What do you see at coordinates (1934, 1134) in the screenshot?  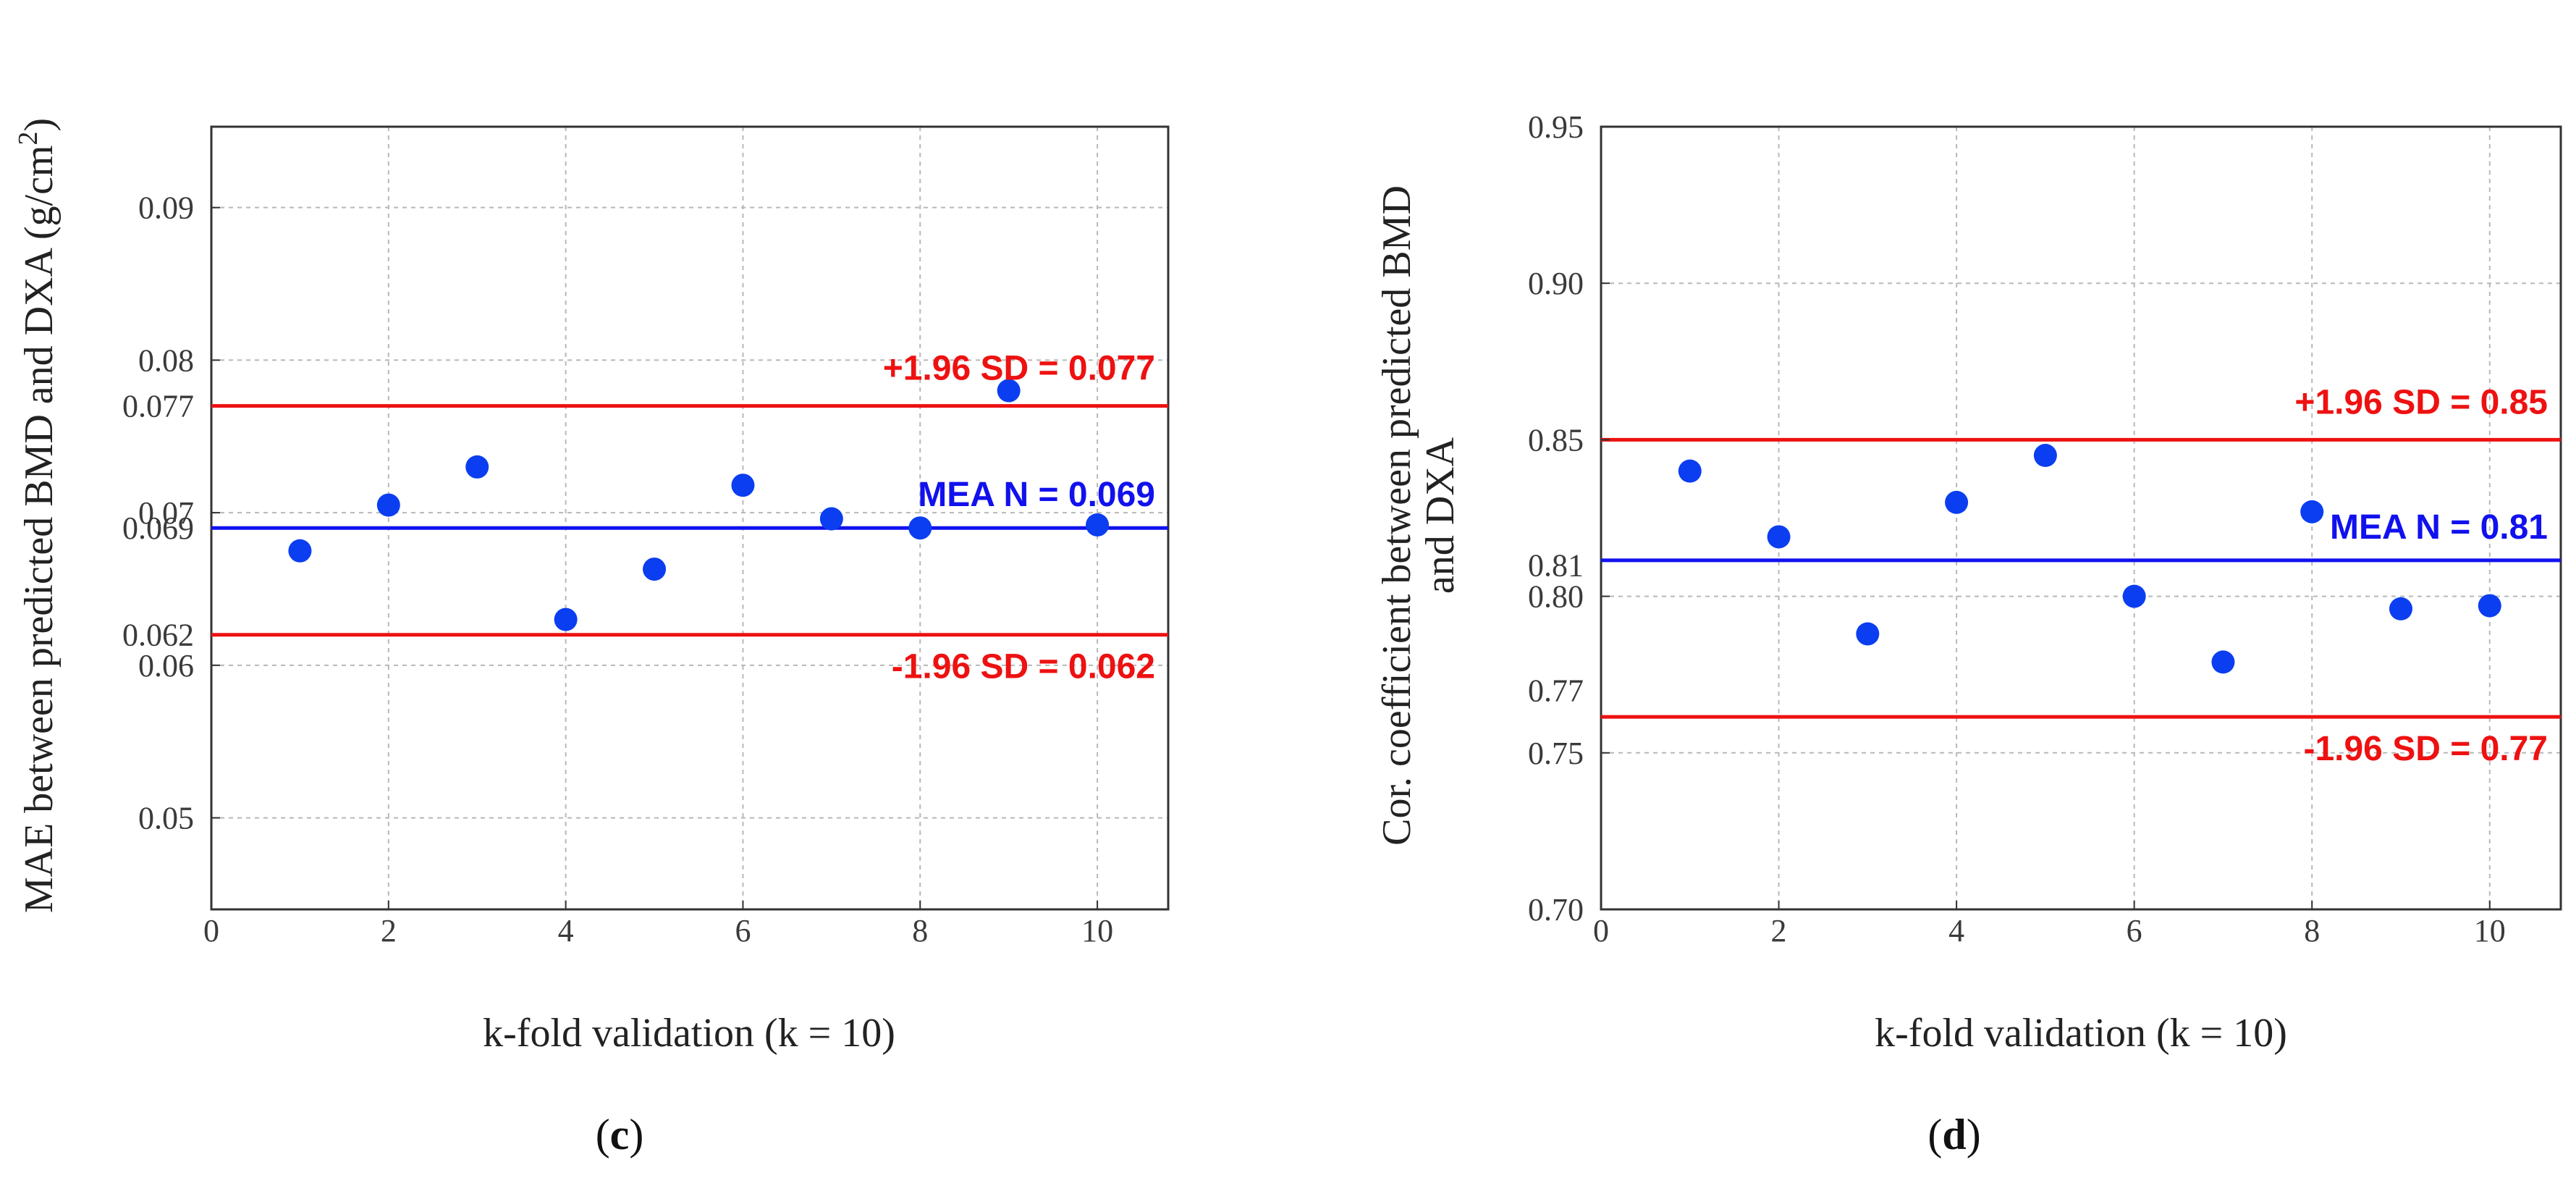 I see `chart-d-panel-open: (` at bounding box center [1934, 1134].